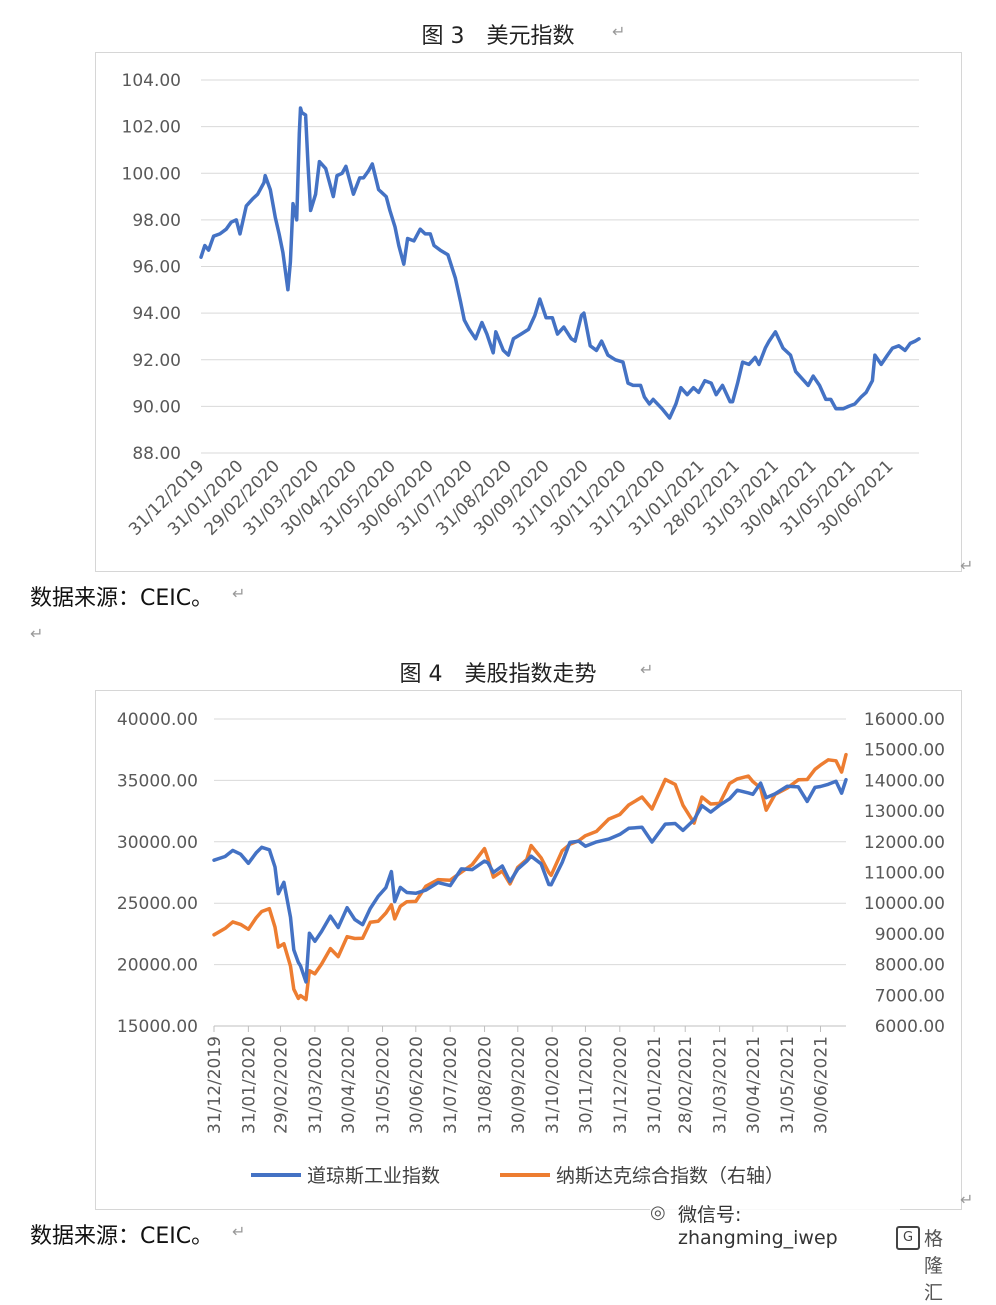 This screenshot has height=1305, width=996. What do you see at coordinates (904, 781) in the screenshot?
I see `y-right-tick-label: 14000.00` at bounding box center [904, 781].